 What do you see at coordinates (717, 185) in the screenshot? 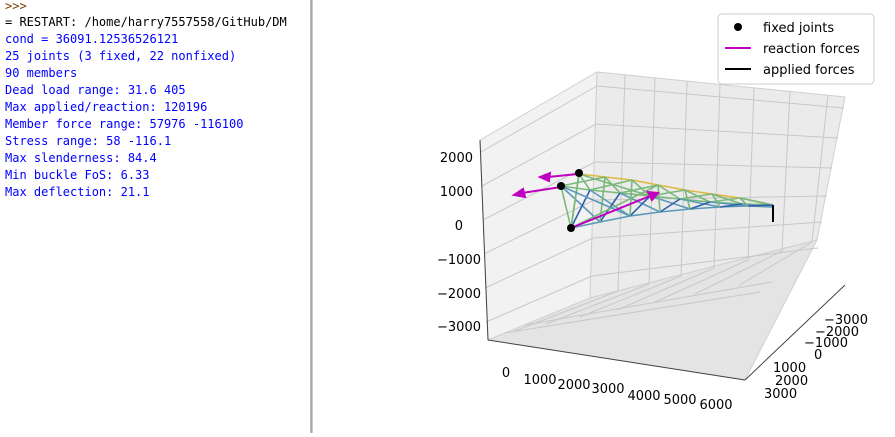
I see `back-pane-right` at bounding box center [717, 185].